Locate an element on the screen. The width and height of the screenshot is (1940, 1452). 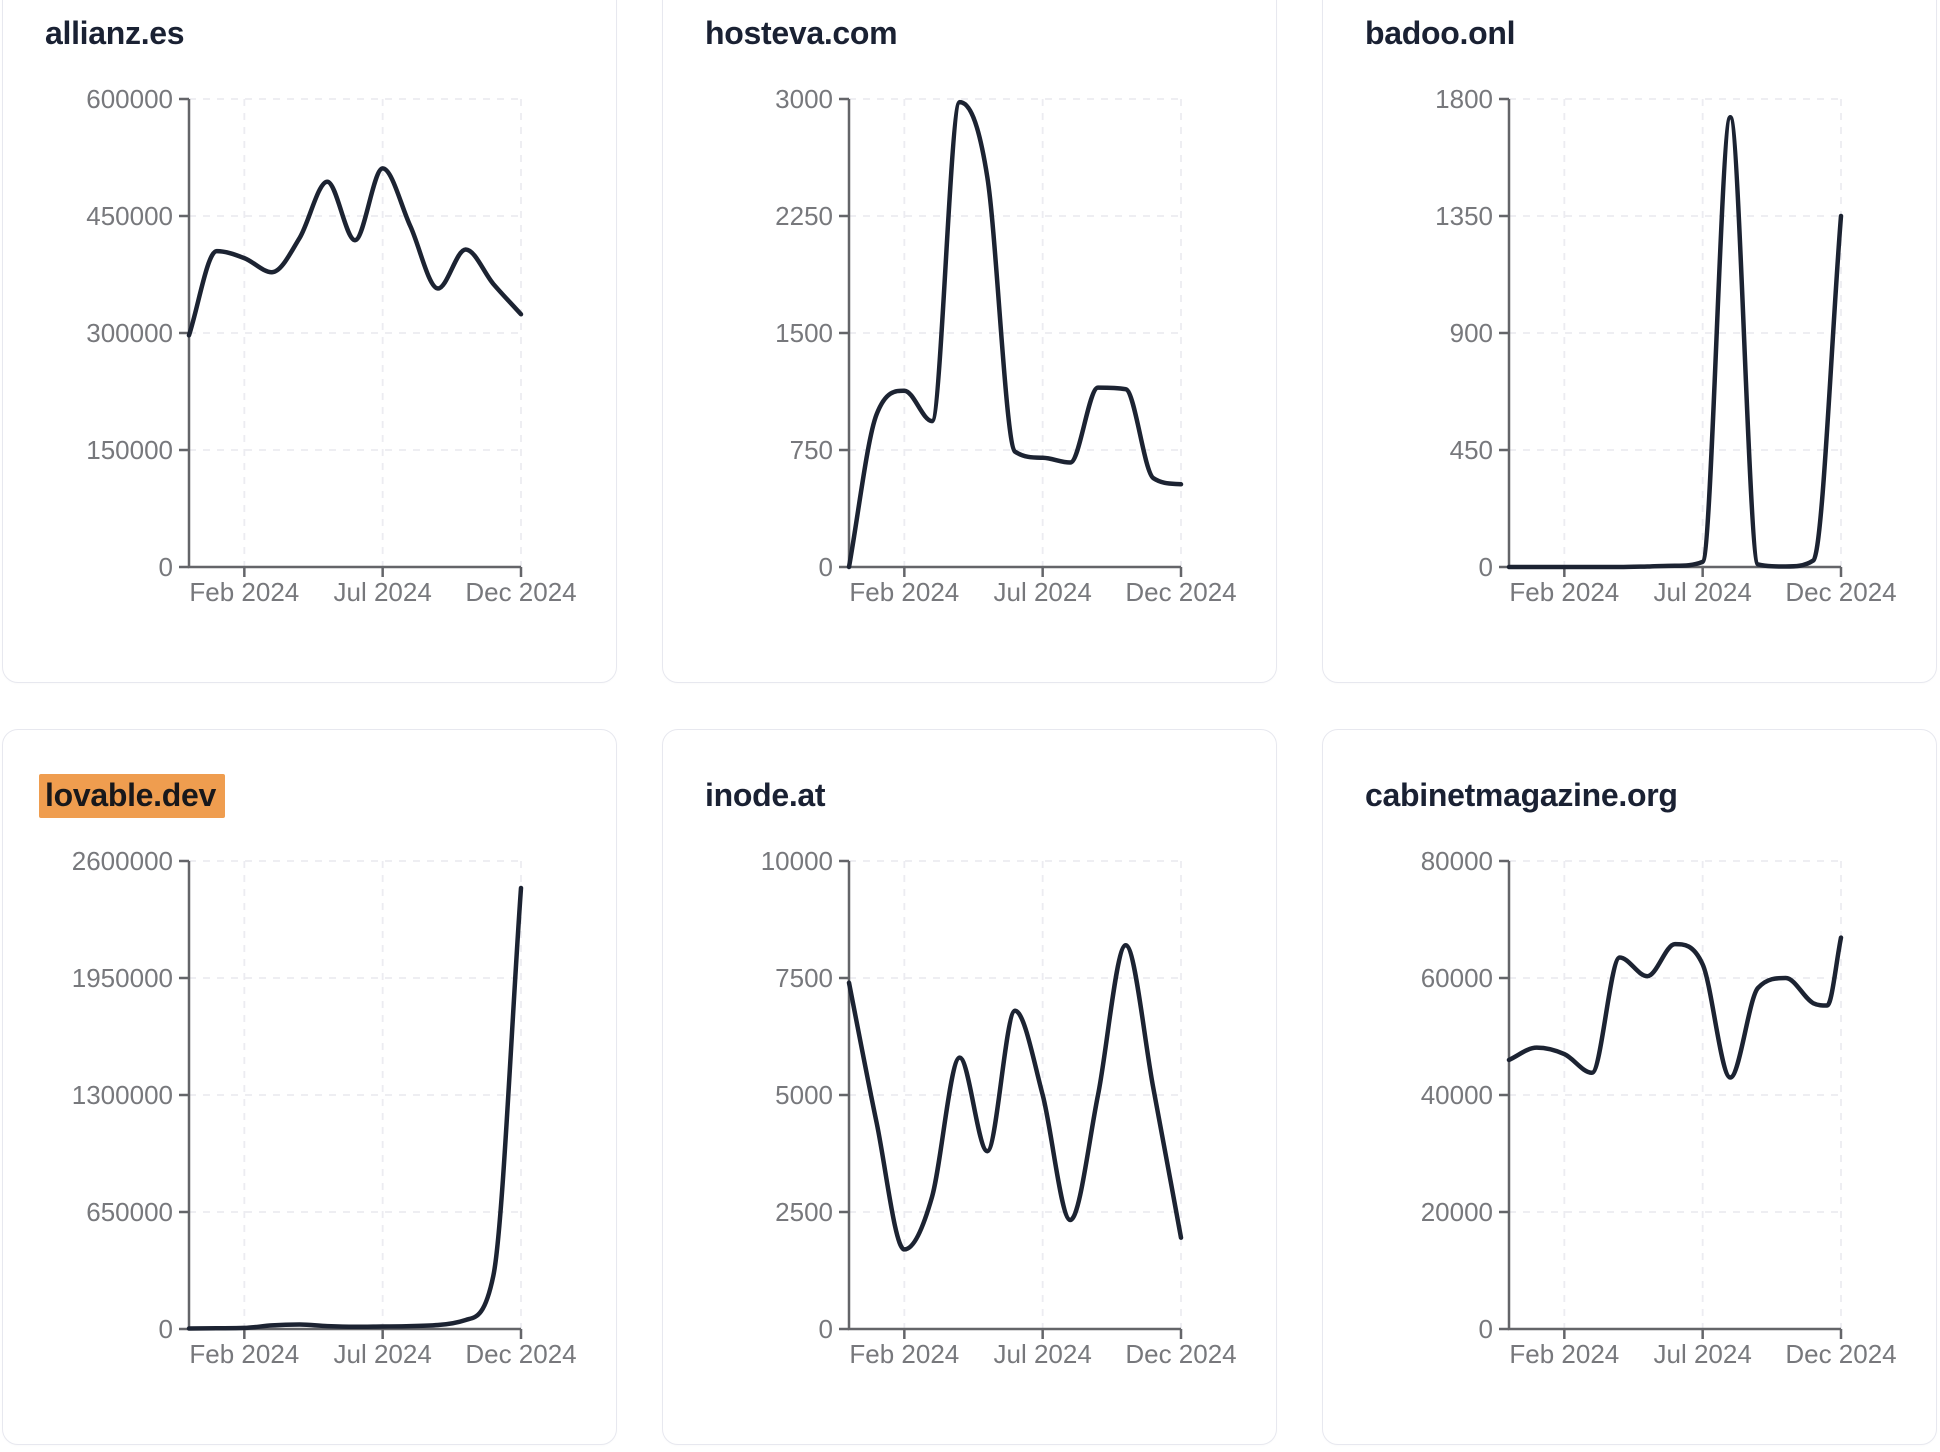
y-axis-tick-label: 1500 is located at coordinates (804, 333).